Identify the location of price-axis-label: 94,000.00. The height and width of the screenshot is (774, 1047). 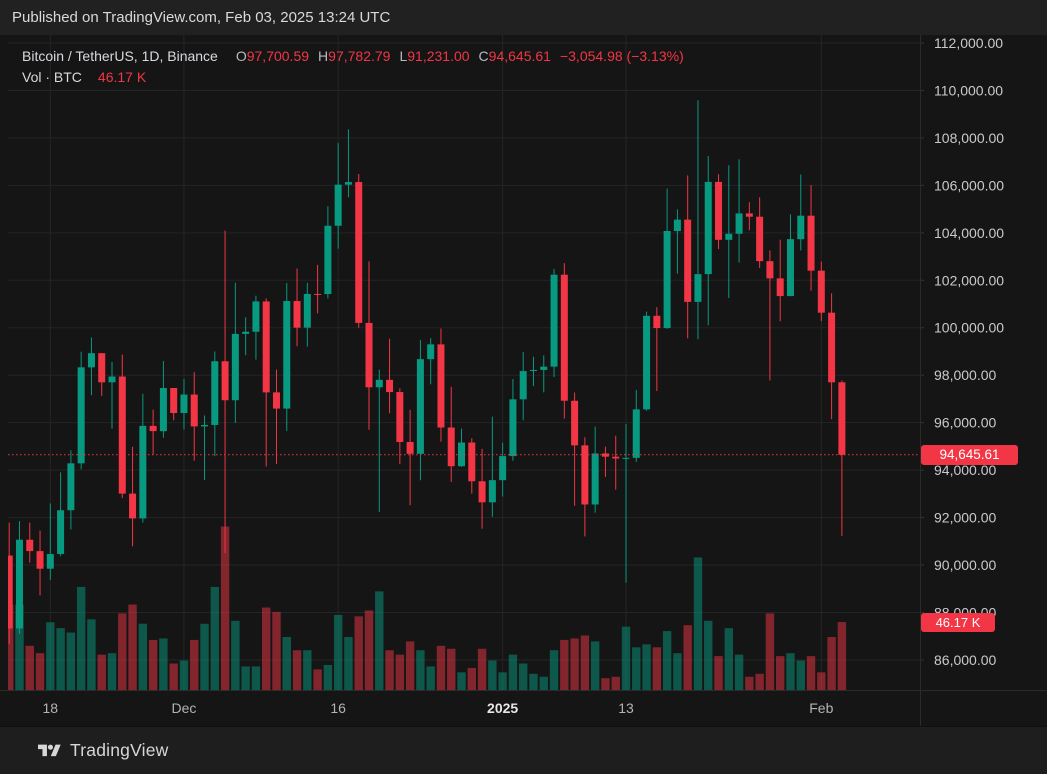
(965, 470).